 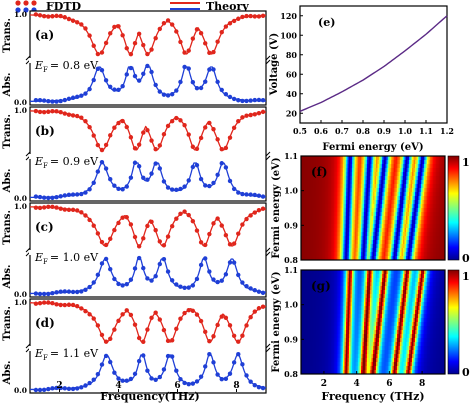 What do you see at coordinates (38, 65) in the screenshot?
I see `fermi-symbol: E` at bounding box center [38, 65].